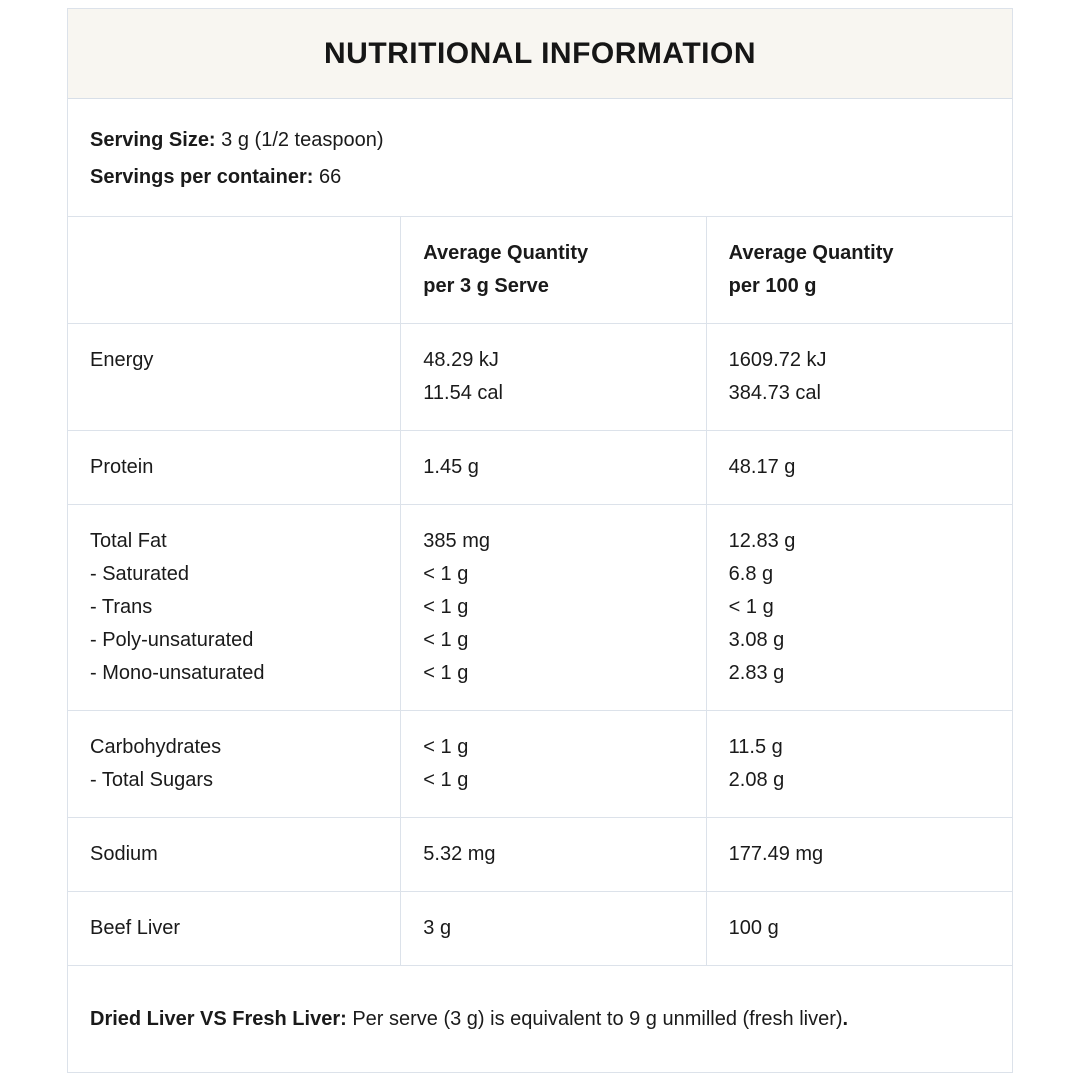 The width and height of the screenshot is (1080, 1080). What do you see at coordinates (858, 467) in the screenshot?
I see `per-100g-value-cell: 48.17 g` at bounding box center [858, 467].